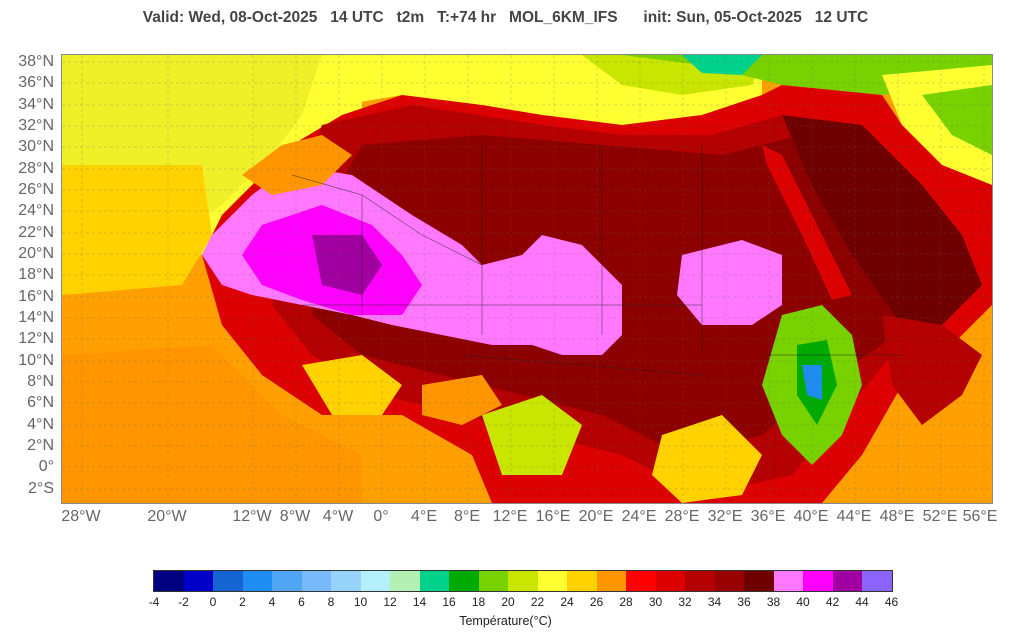 The width and height of the screenshot is (1011, 641). What do you see at coordinates (331, 602) in the screenshot?
I see `colorbar-tick-label: 8` at bounding box center [331, 602].